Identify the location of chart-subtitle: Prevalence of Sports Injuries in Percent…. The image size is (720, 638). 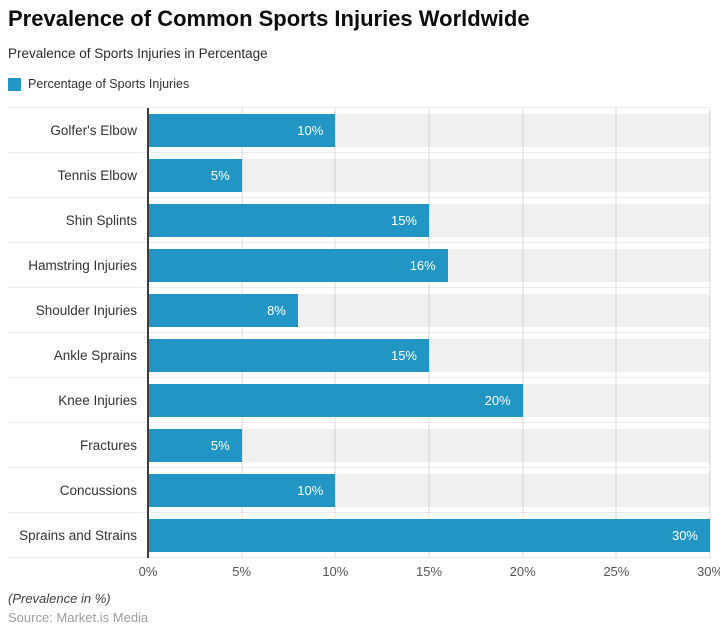
(138, 53).